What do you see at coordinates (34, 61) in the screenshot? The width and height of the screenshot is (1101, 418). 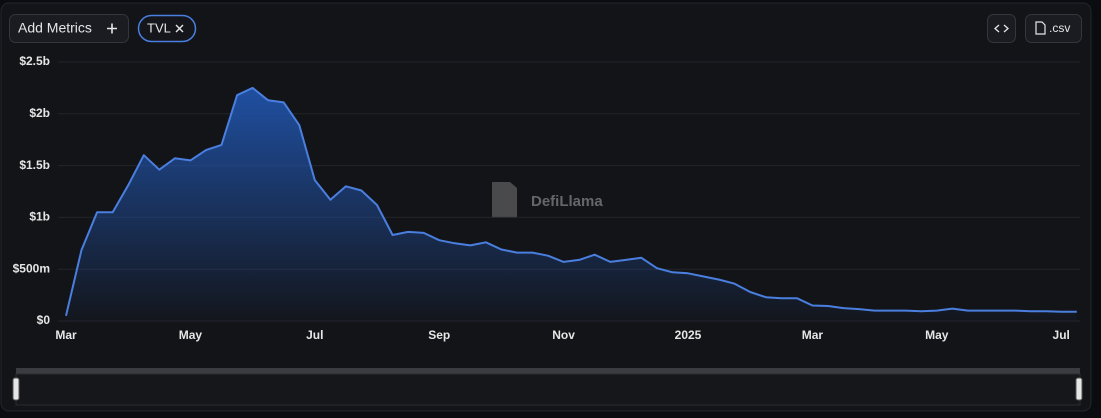 I see `y-tick-label: $2.5b` at bounding box center [34, 61].